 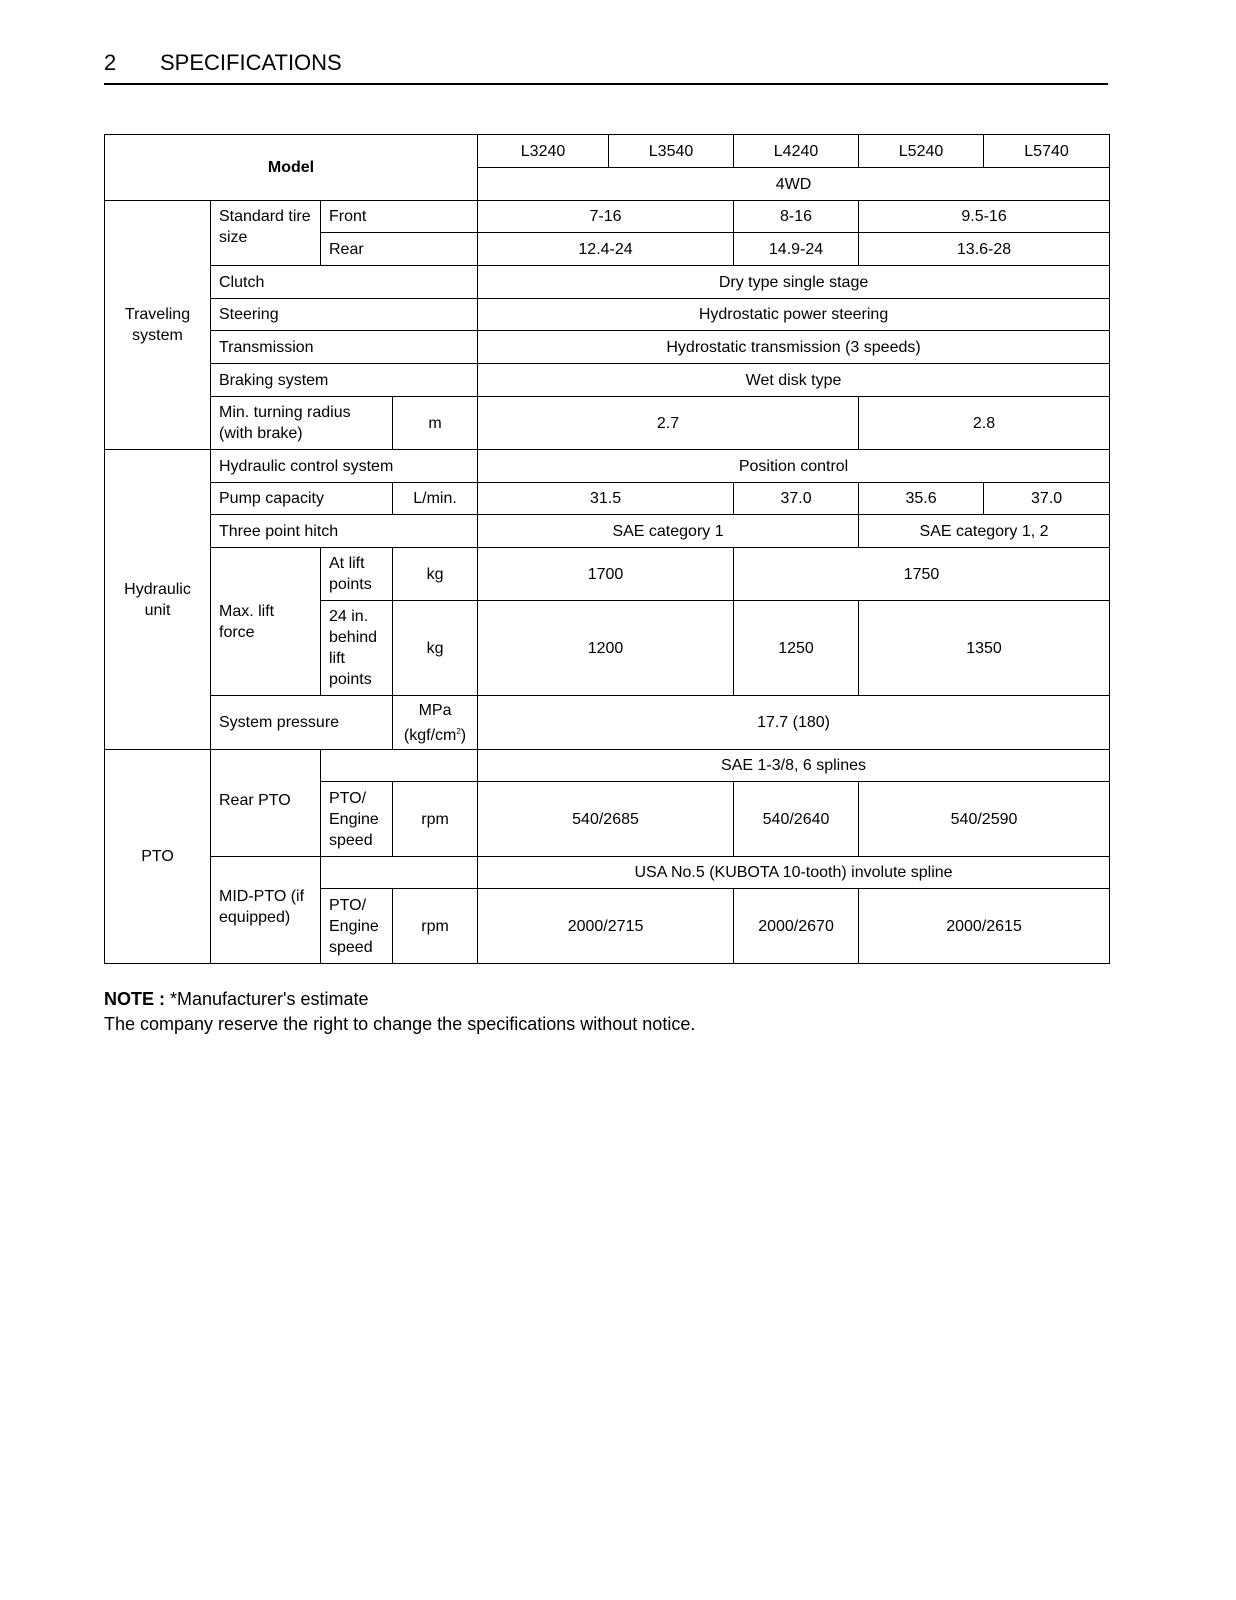 What do you see at coordinates (794, 347) in the screenshot?
I see `value-cell: Hydrostatic transmission (3 speeds)` at bounding box center [794, 347].